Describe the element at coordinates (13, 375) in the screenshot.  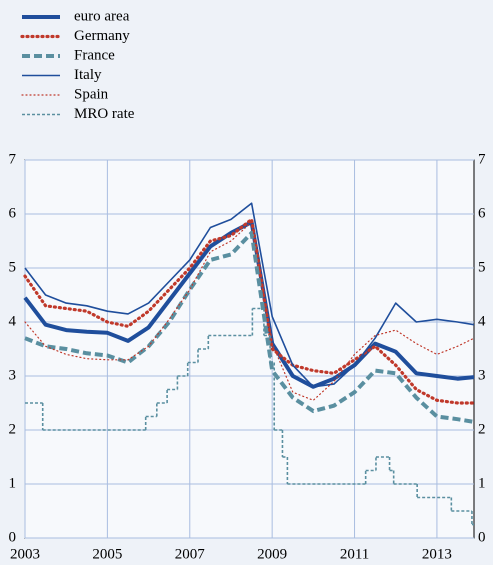
I see `y-tick-label: 3` at that location.